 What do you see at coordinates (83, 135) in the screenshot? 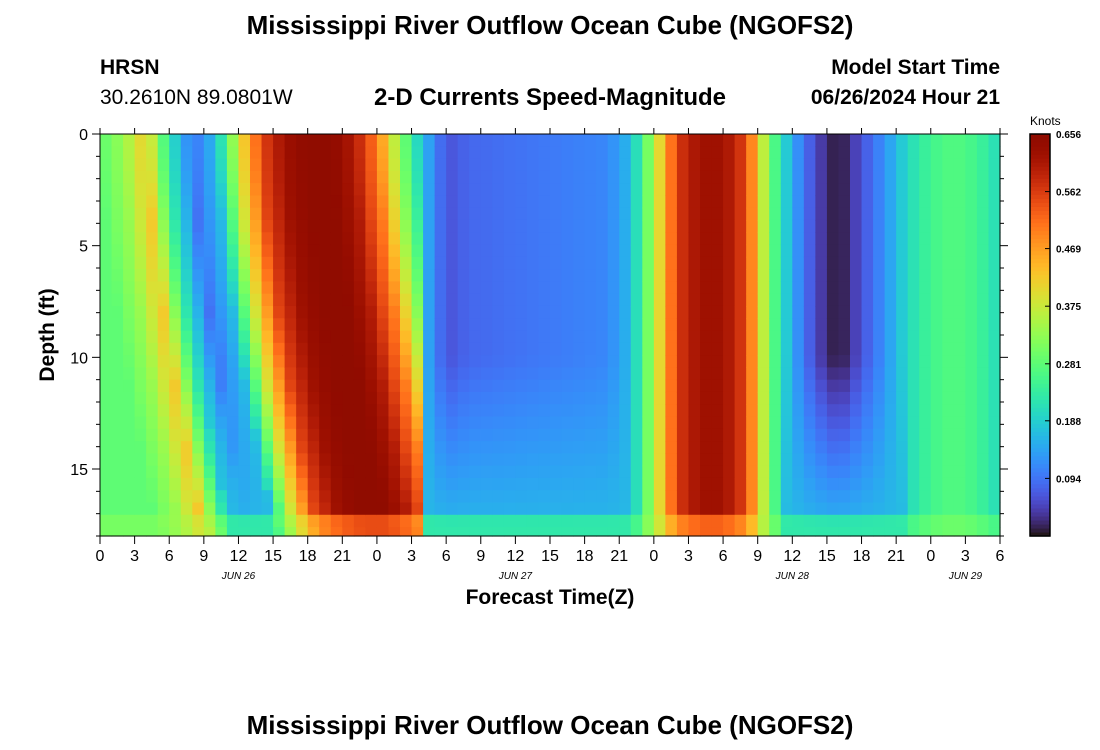
I see `y-tick-label: 0` at bounding box center [83, 135].